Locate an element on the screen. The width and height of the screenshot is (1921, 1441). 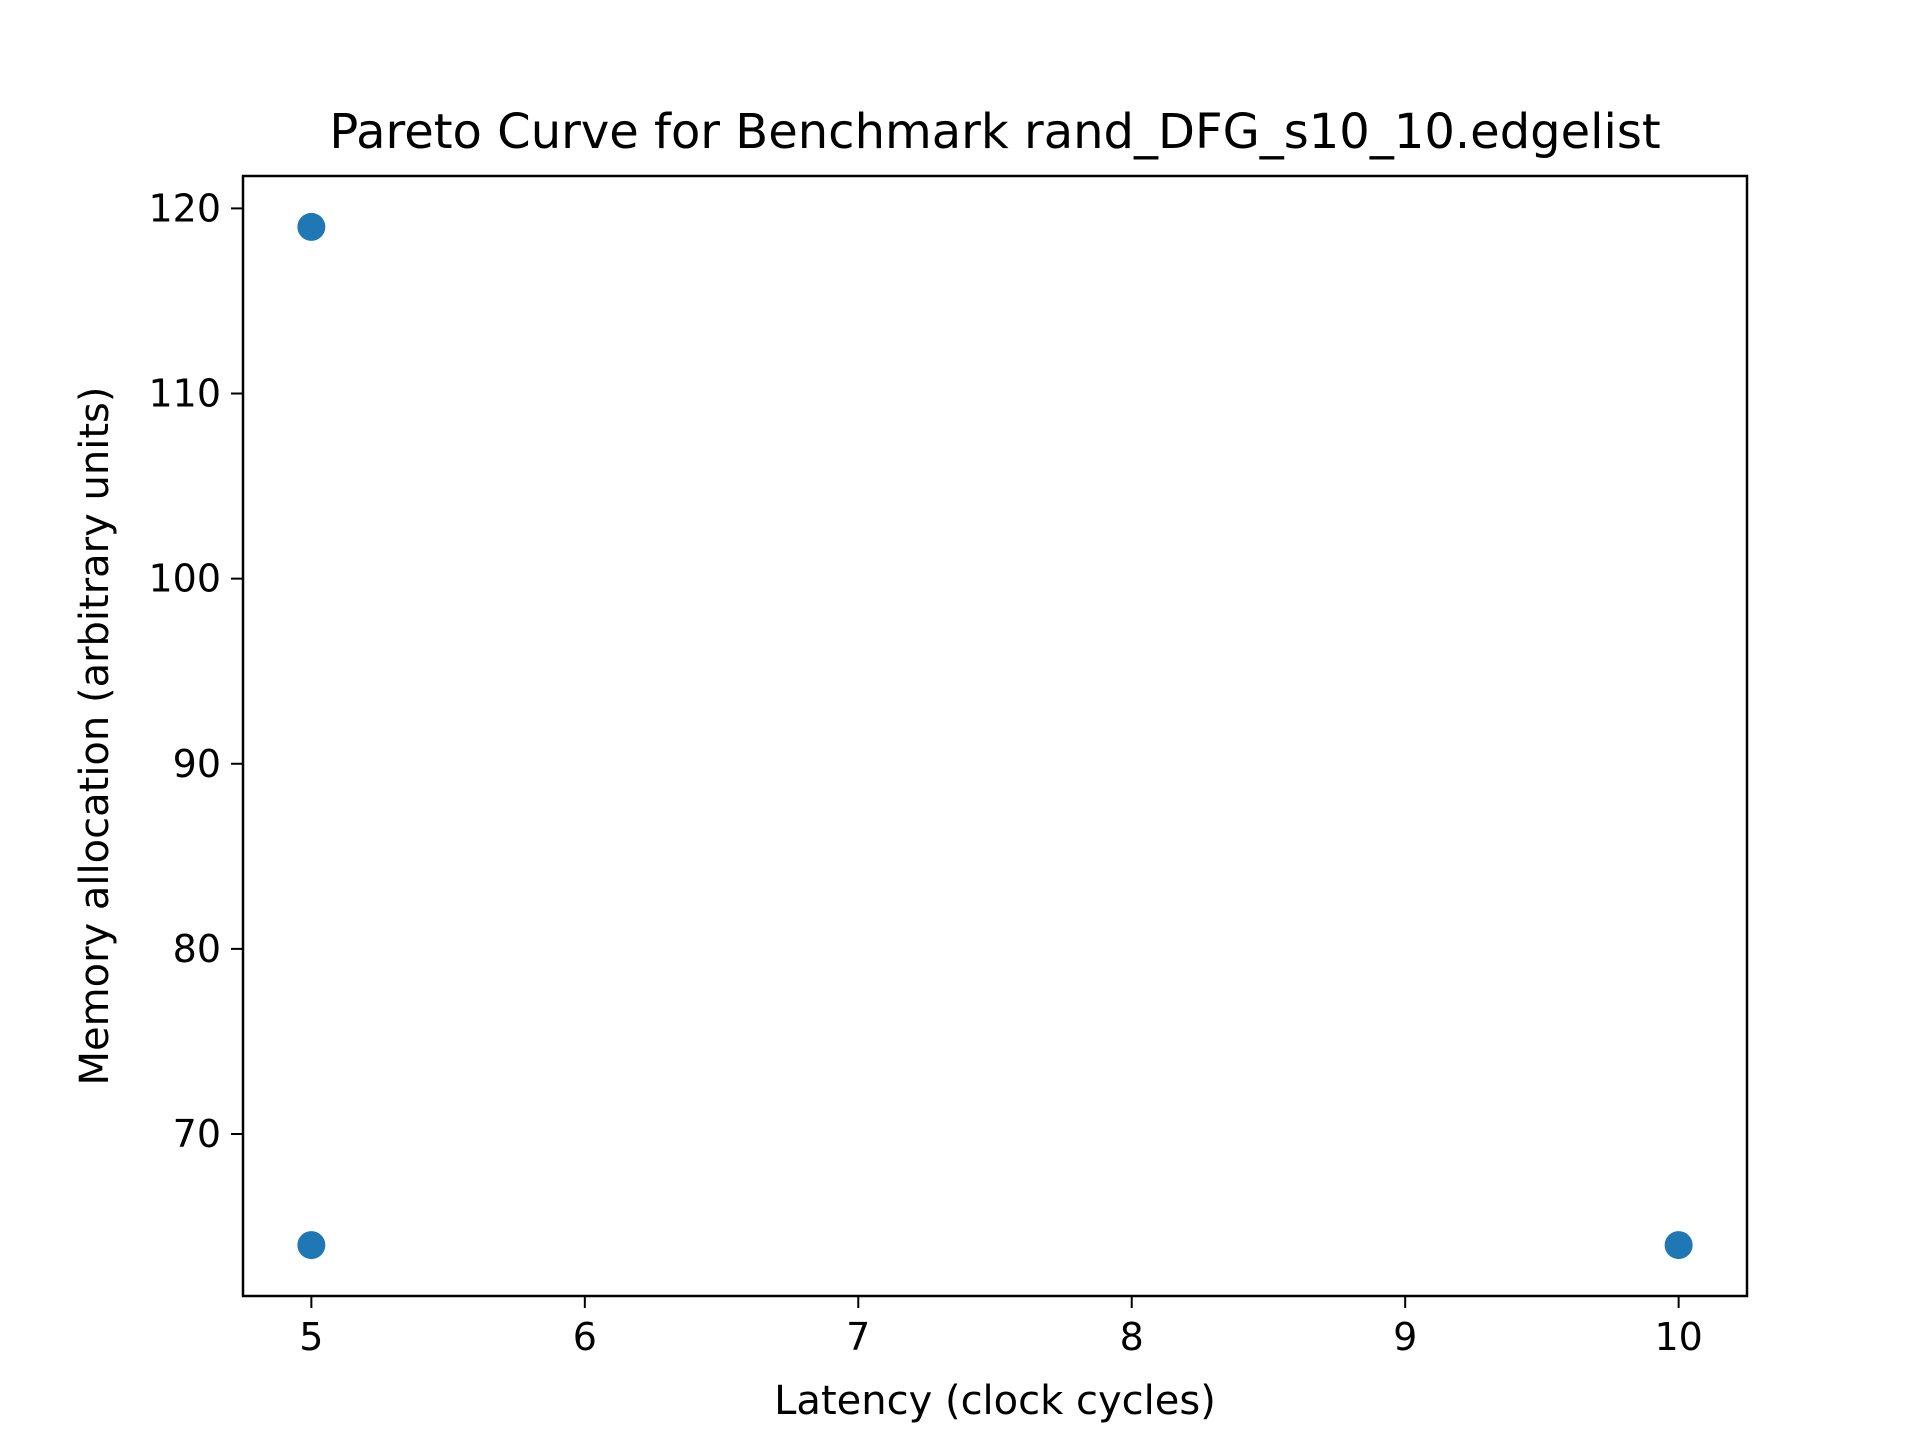
y-tick-label: 120 is located at coordinates (184, 208).